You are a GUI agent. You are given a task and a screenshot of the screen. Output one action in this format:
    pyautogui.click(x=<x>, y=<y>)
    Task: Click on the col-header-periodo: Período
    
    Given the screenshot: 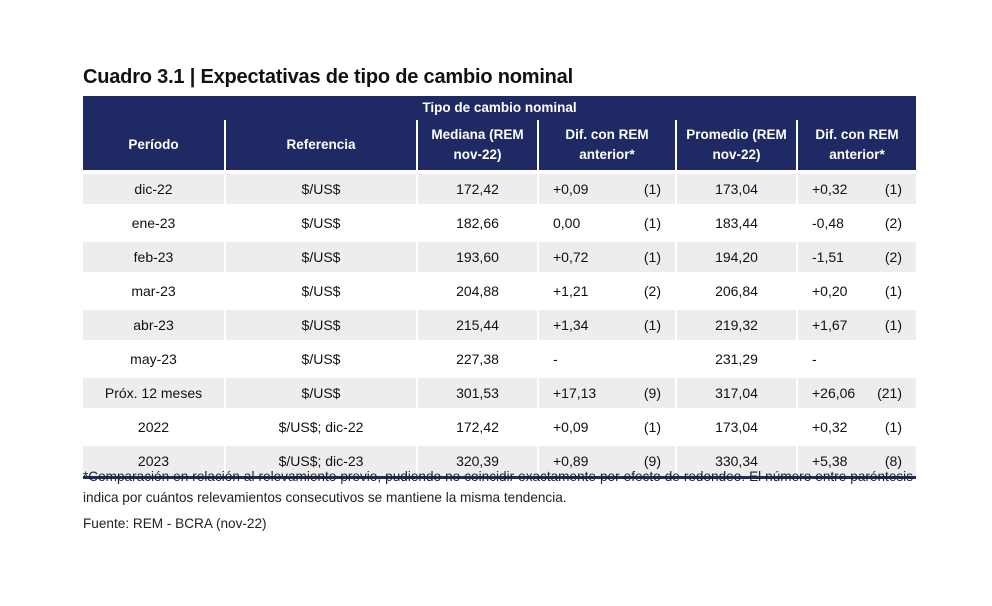 What is the action you would take?
    pyautogui.click(x=154, y=146)
    